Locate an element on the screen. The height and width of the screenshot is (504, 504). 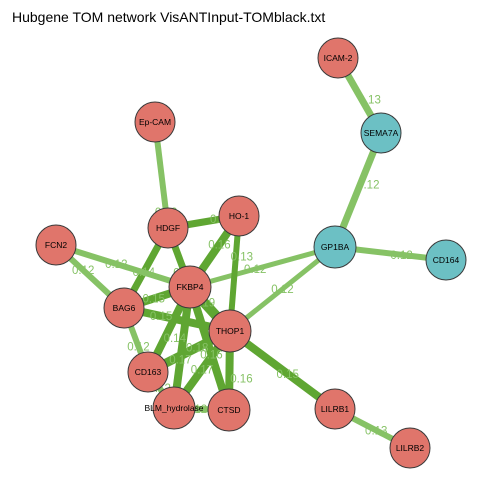
node-cd164: CD164 is located at coordinates (446, 260).